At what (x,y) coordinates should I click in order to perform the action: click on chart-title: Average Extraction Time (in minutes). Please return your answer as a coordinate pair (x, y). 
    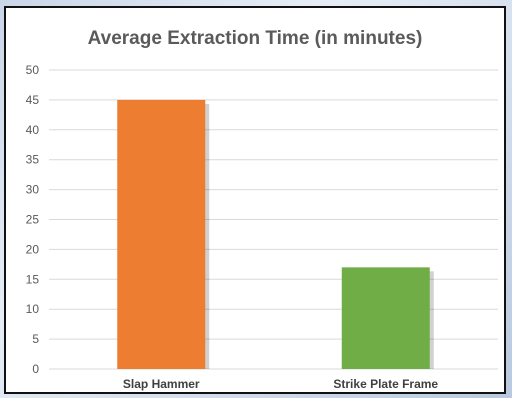
    Looking at the image, I should click on (255, 38).